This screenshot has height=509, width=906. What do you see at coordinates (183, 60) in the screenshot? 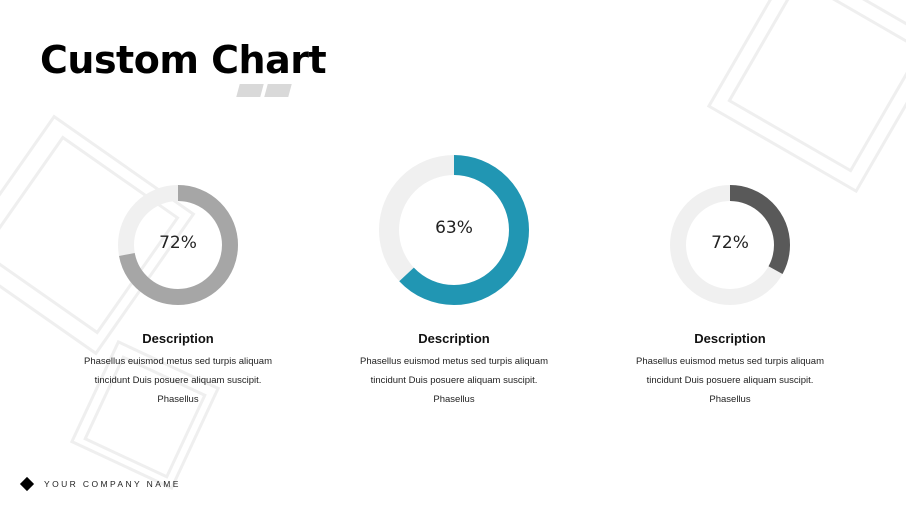
I see `page-title: Custom Chart` at bounding box center [183, 60].